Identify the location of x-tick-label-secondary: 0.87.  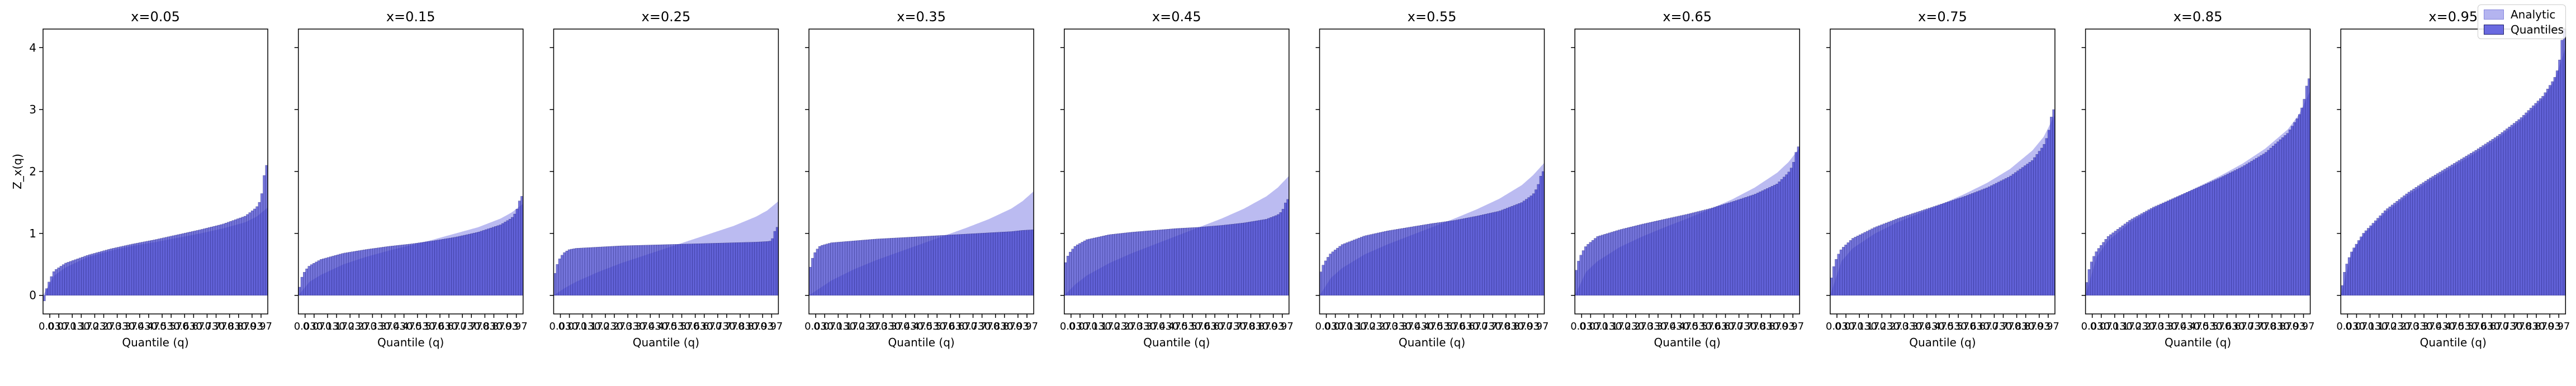
(1260, 326).